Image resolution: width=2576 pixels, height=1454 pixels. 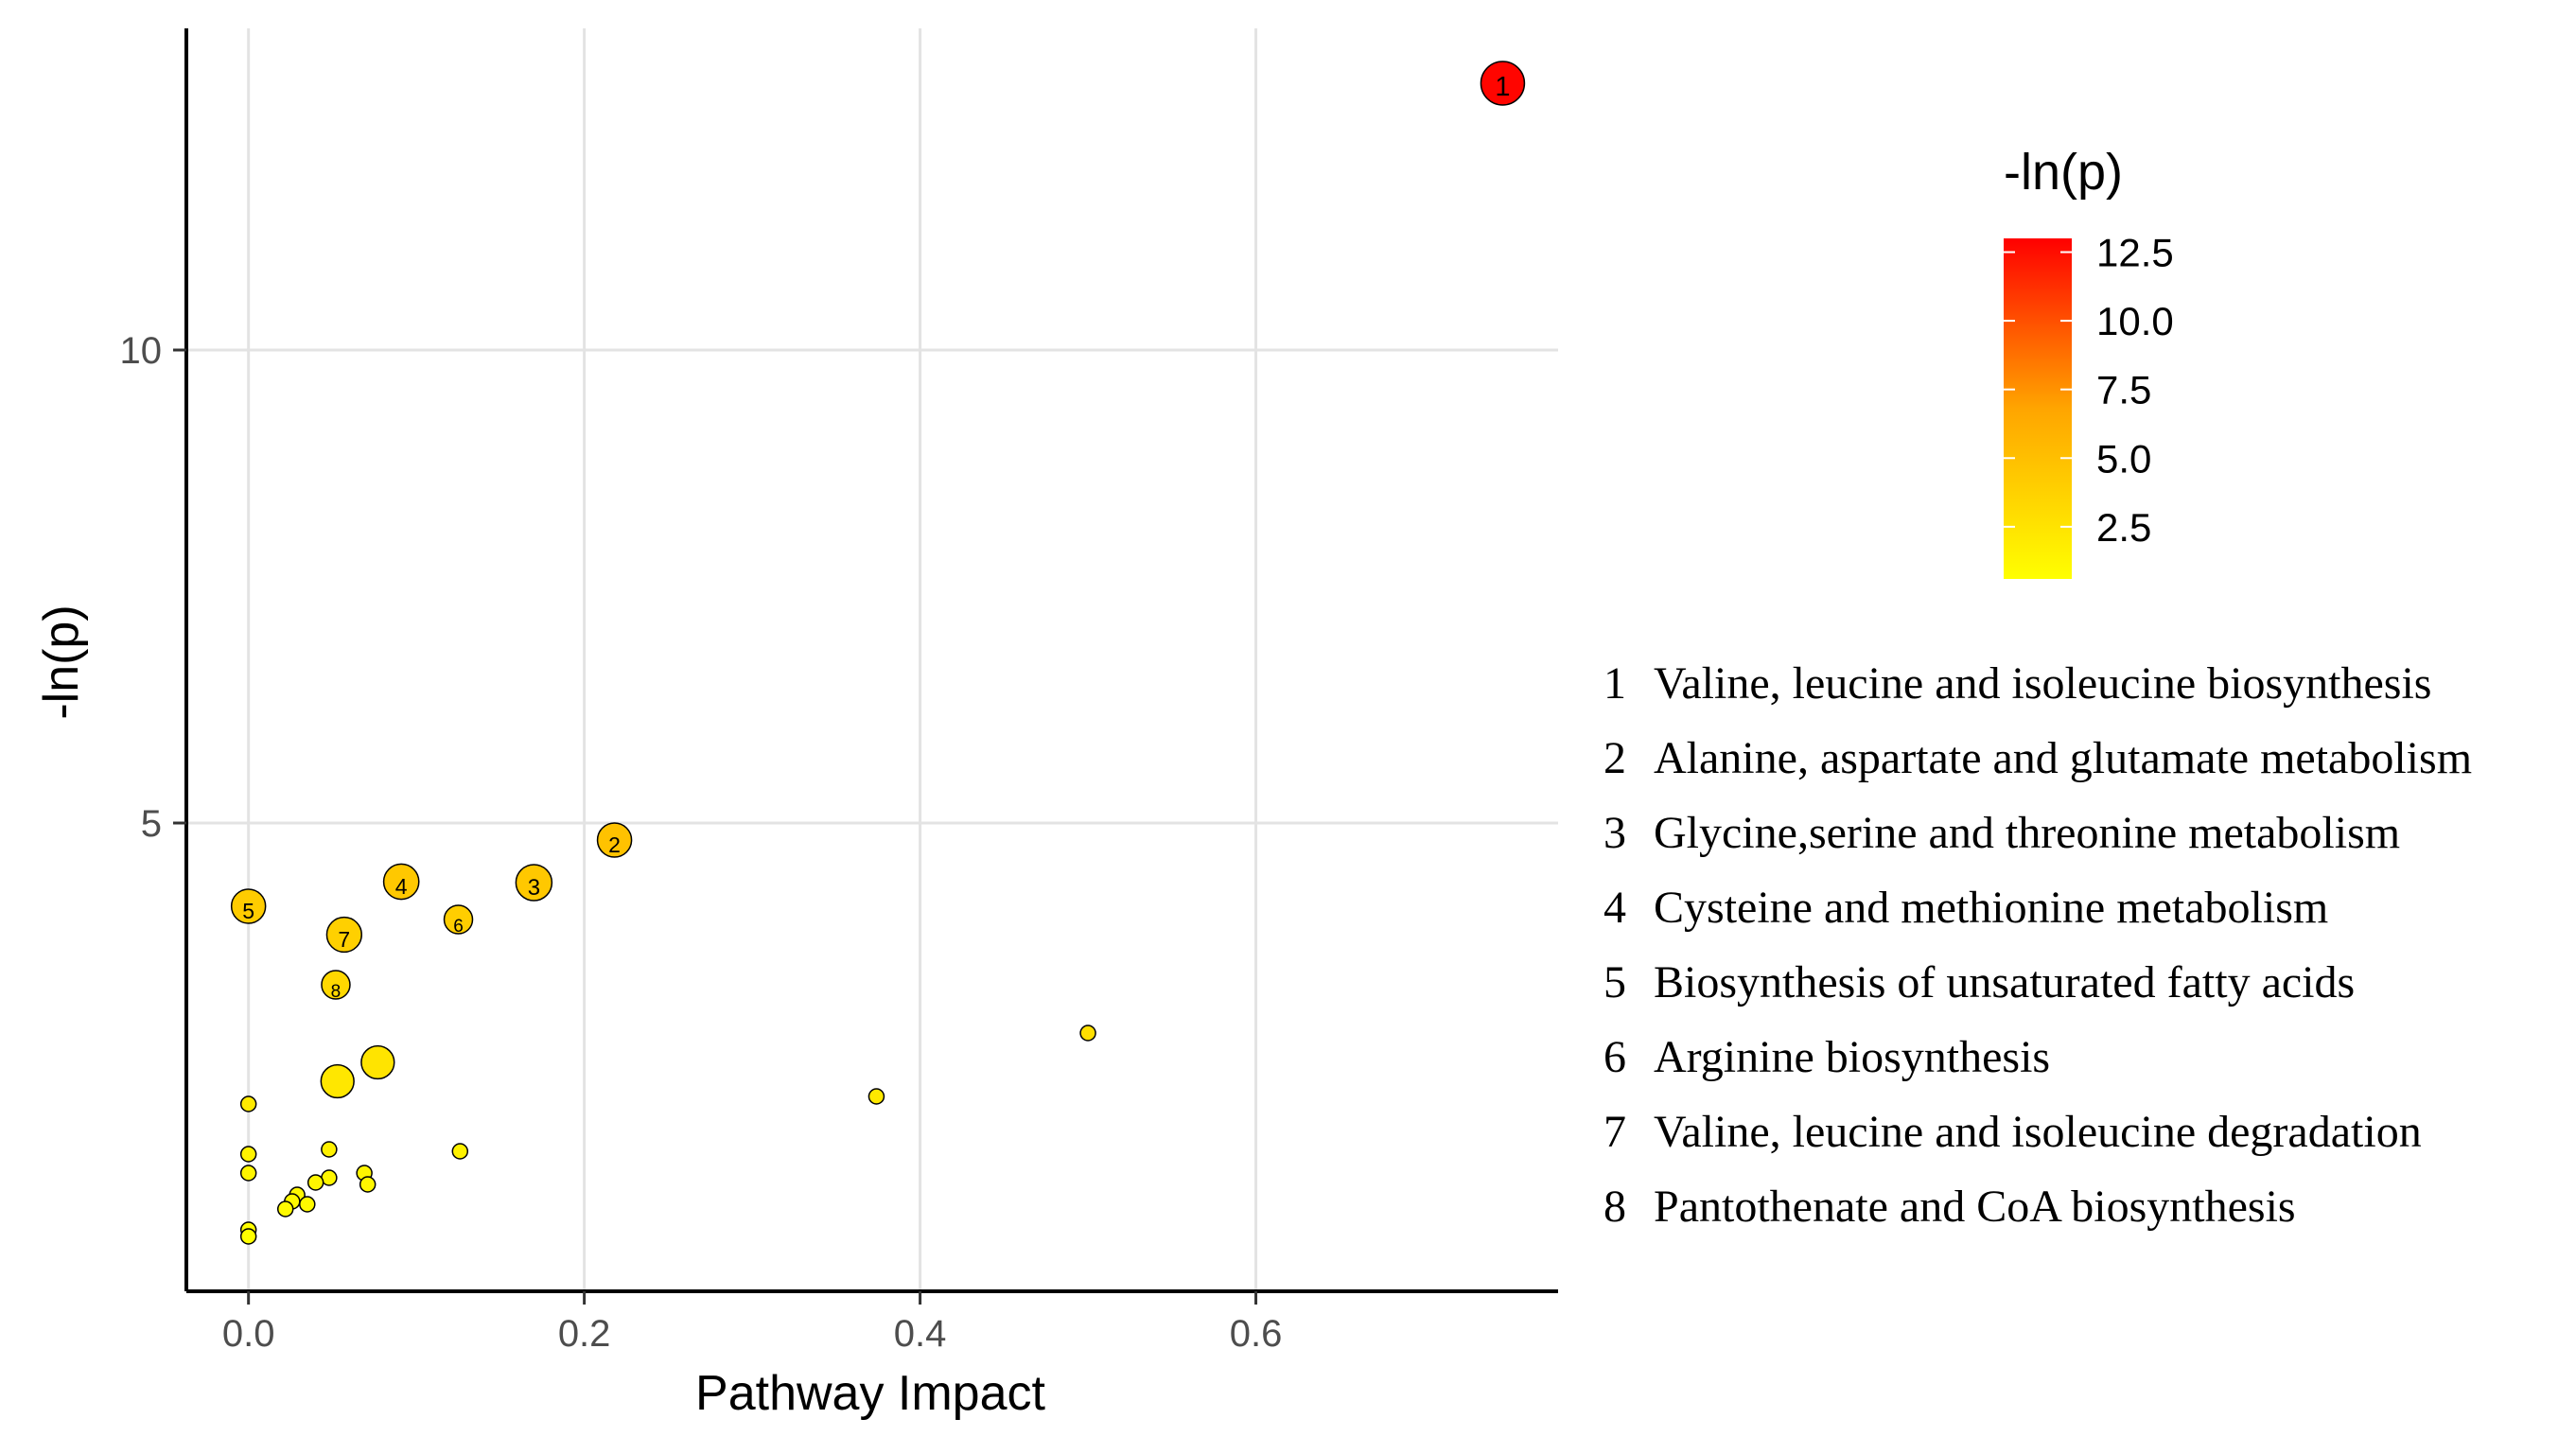 I want to click on color-legend: -ln(p) 2.5 5.0 7.5 10.0 12.5, so click(x=2089, y=362).